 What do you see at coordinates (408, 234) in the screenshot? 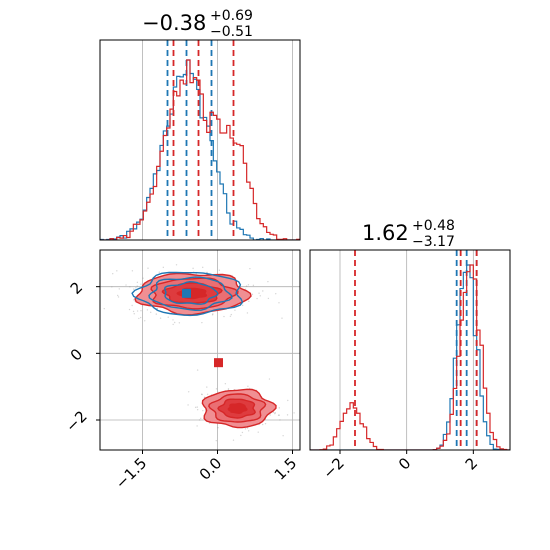
I see `title-param1: 1.62 +0.48 −3.17` at bounding box center [408, 234].